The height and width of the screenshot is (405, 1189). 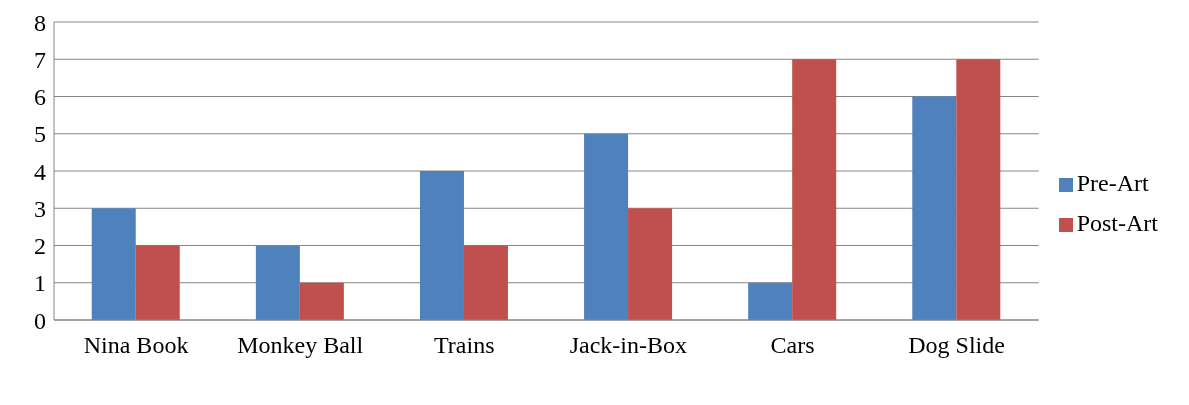 What do you see at coordinates (40, 283) in the screenshot?
I see `y-tick-label: 1` at bounding box center [40, 283].